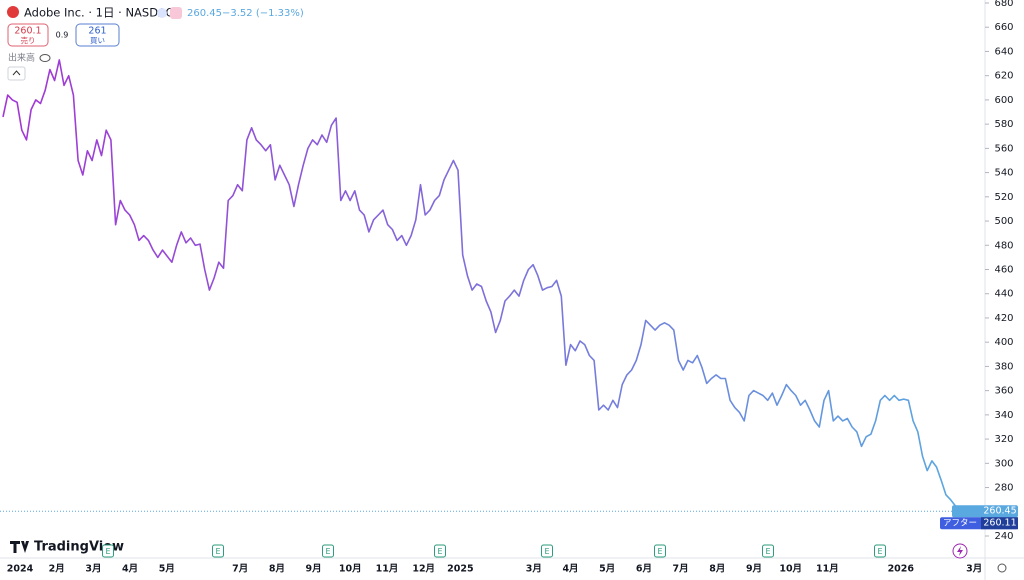 The image size is (1024, 580). Describe the element at coordinates (1003, 270) in the screenshot. I see `y-tick-label: 460` at that location.